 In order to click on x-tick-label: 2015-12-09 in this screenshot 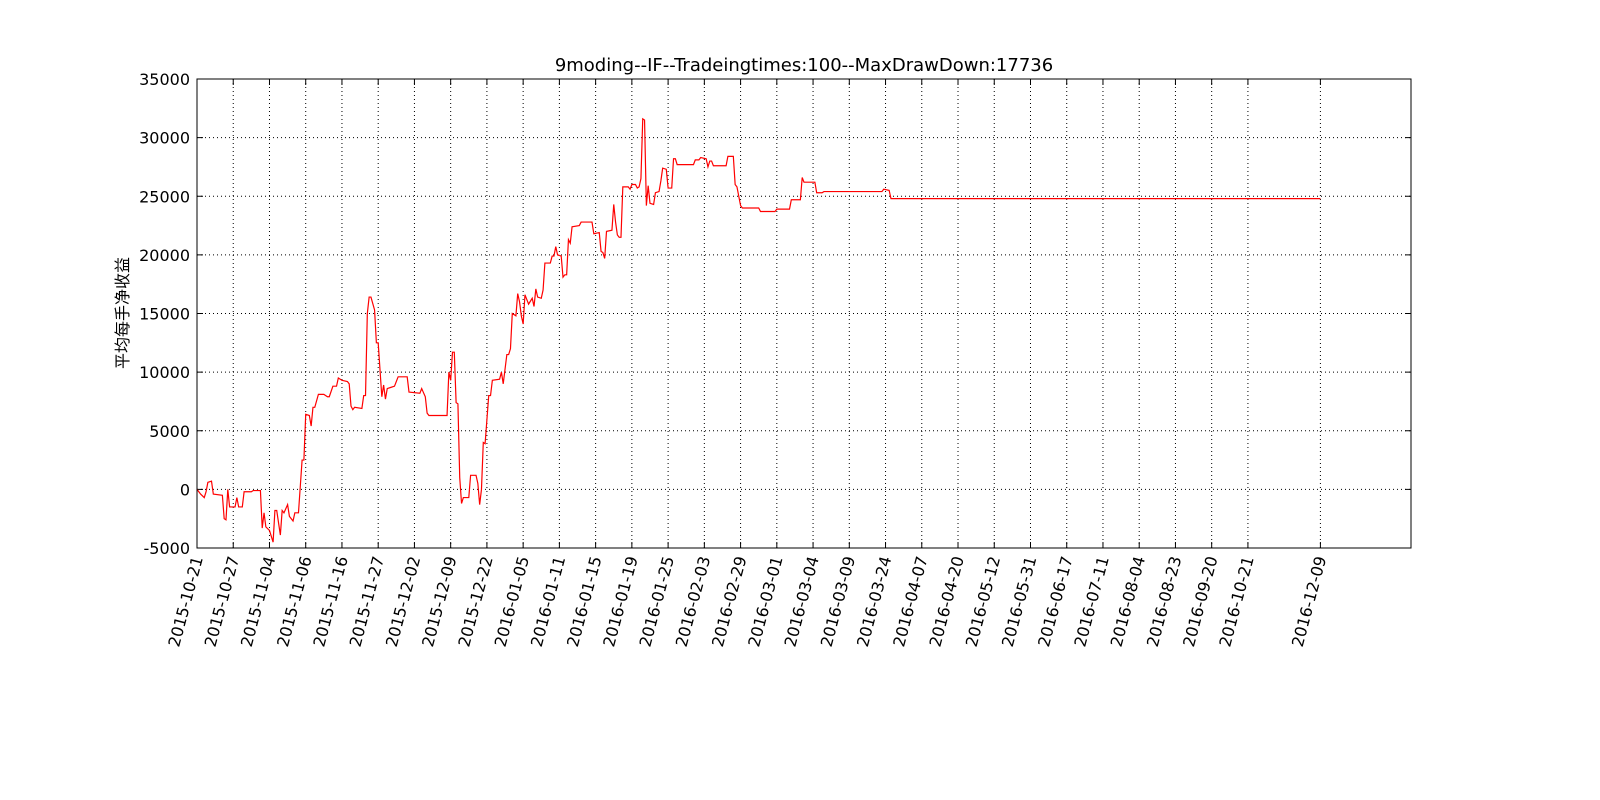, I will do `click(439, 601)`.